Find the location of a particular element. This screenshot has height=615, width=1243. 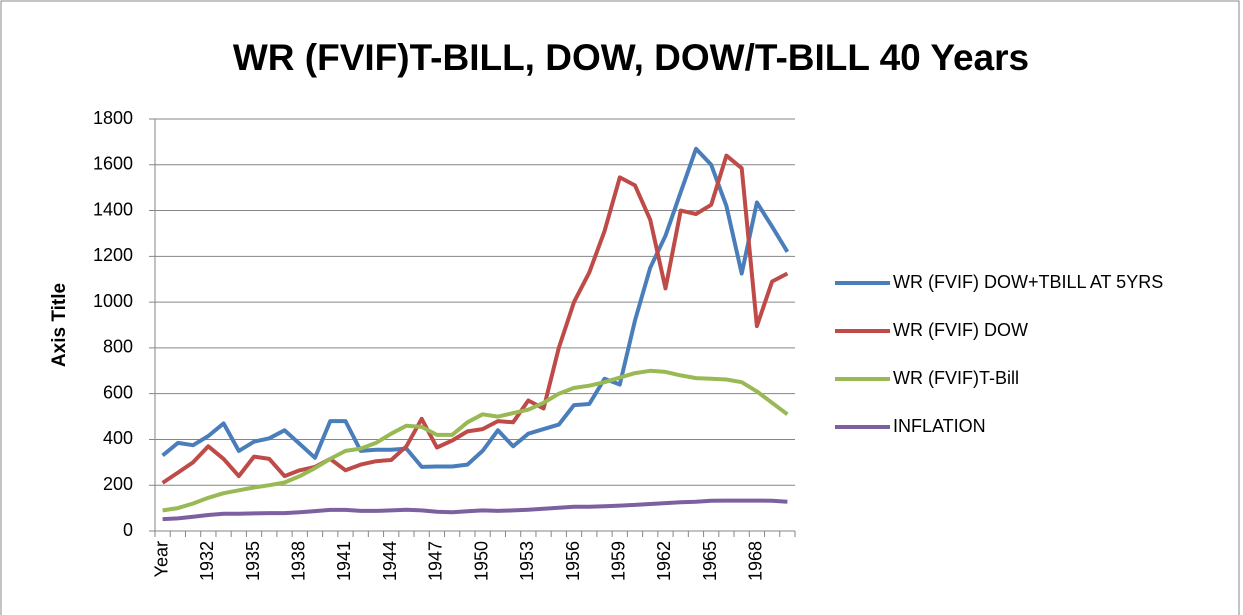

y-tick-label: 1600 is located at coordinates (113, 164).